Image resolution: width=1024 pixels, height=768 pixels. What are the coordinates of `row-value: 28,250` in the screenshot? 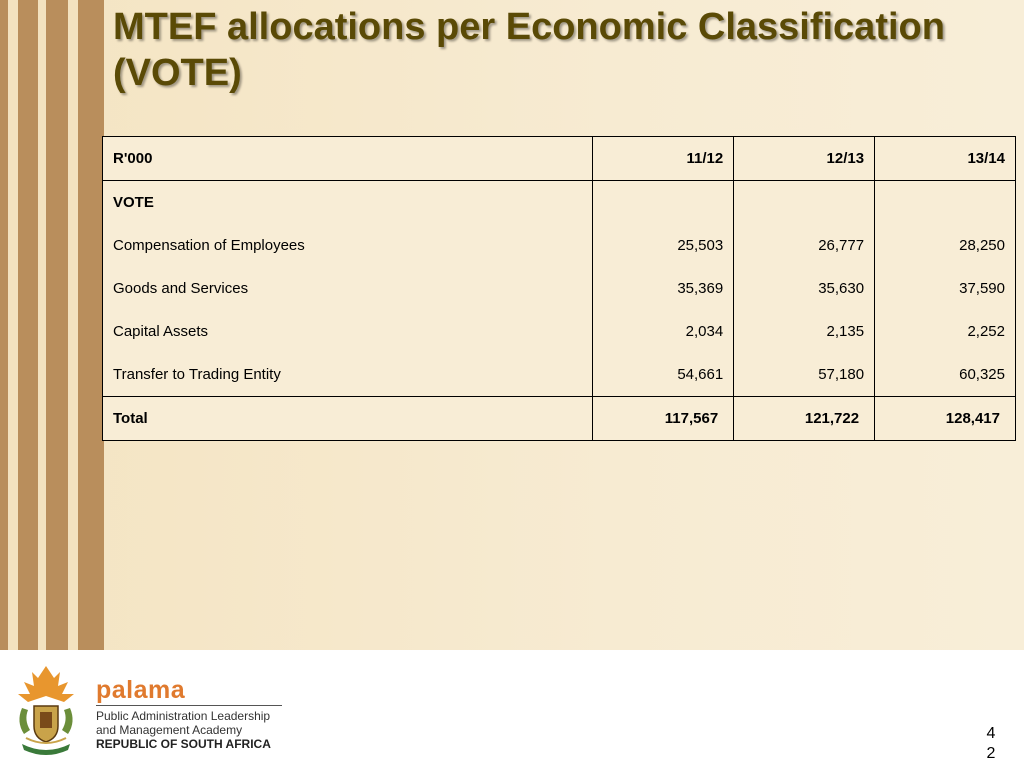 It's located at (945, 245).